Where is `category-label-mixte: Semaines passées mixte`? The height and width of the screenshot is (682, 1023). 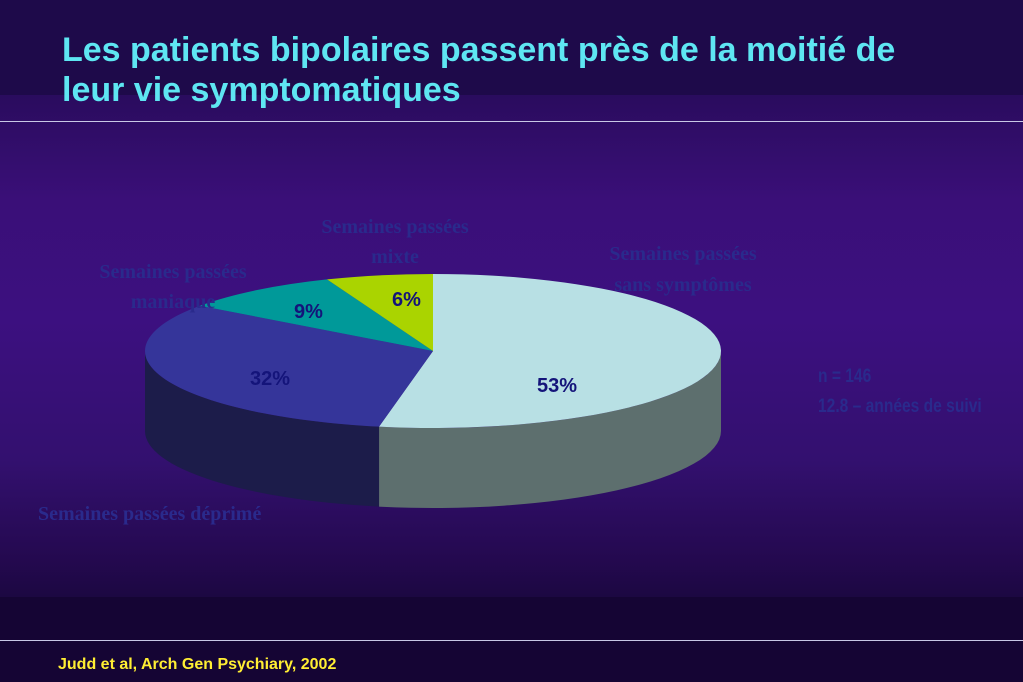
category-label-mixte: Semaines passées mixte is located at coordinates (394, 242).